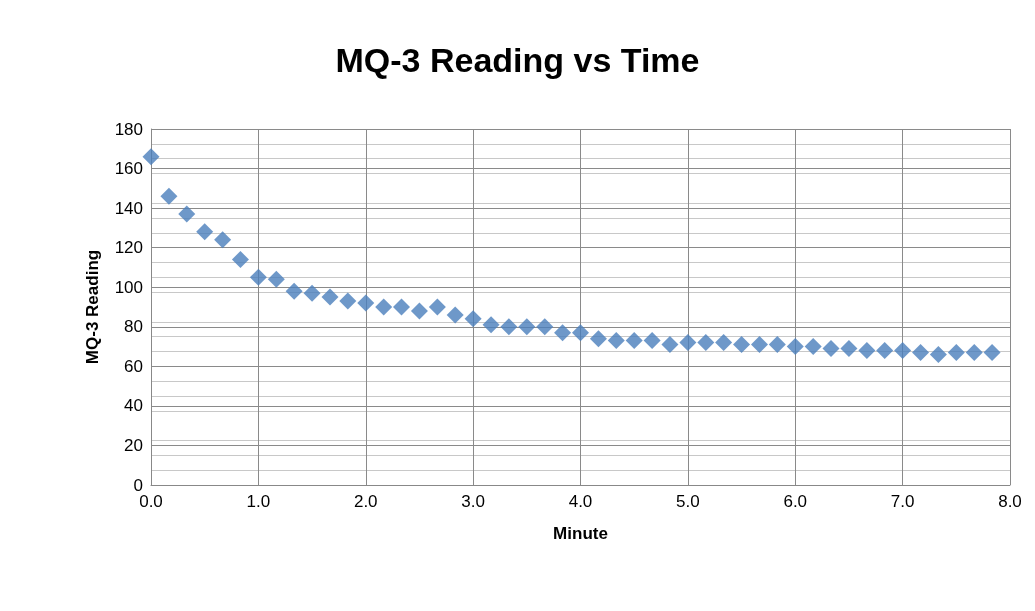  What do you see at coordinates (795, 501) in the screenshot?
I see `x-tick-label: 6.0` at bounding box center [795, 501].